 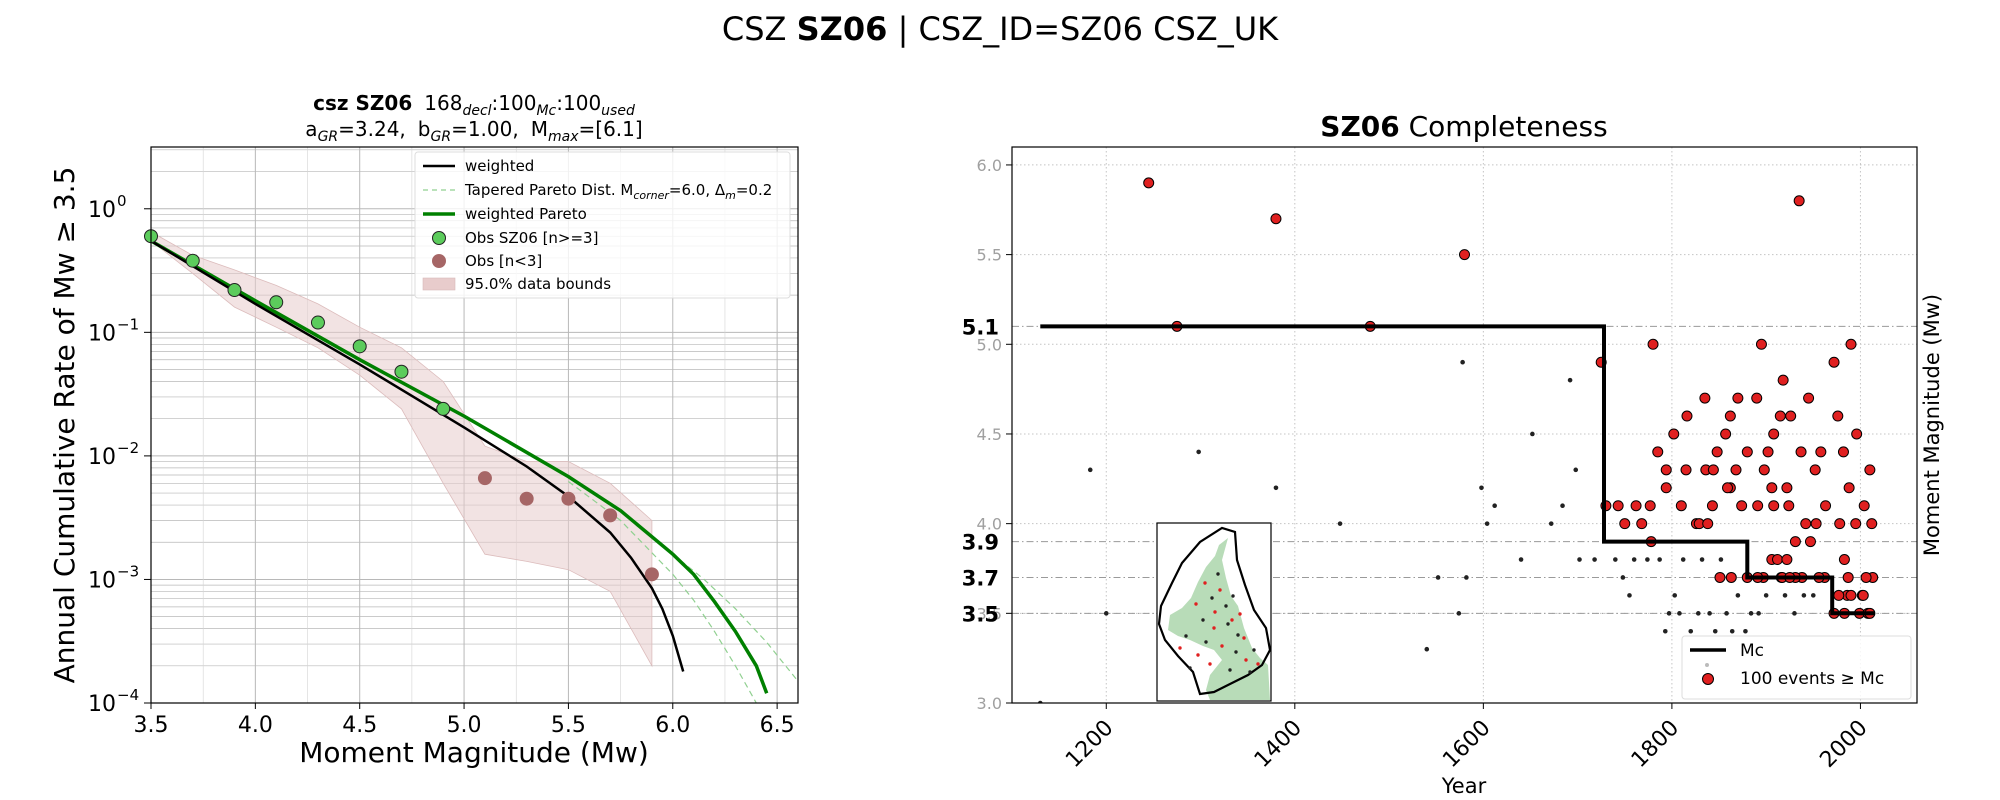 I want to click on left-x-tick-label: 3.5, so click(x=151, y=725).